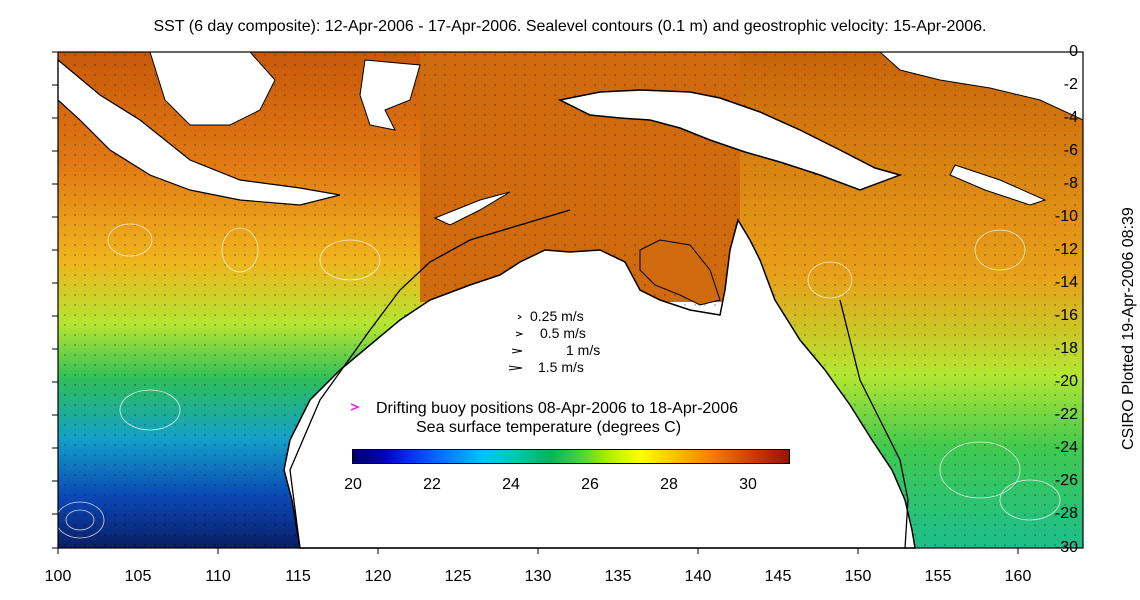 This screenshot has width=1140, height=600. Describe the element at coordinates (557, 316) in the screenshot. I see `velocity-legend-label: 0.25 m/s` at that location.